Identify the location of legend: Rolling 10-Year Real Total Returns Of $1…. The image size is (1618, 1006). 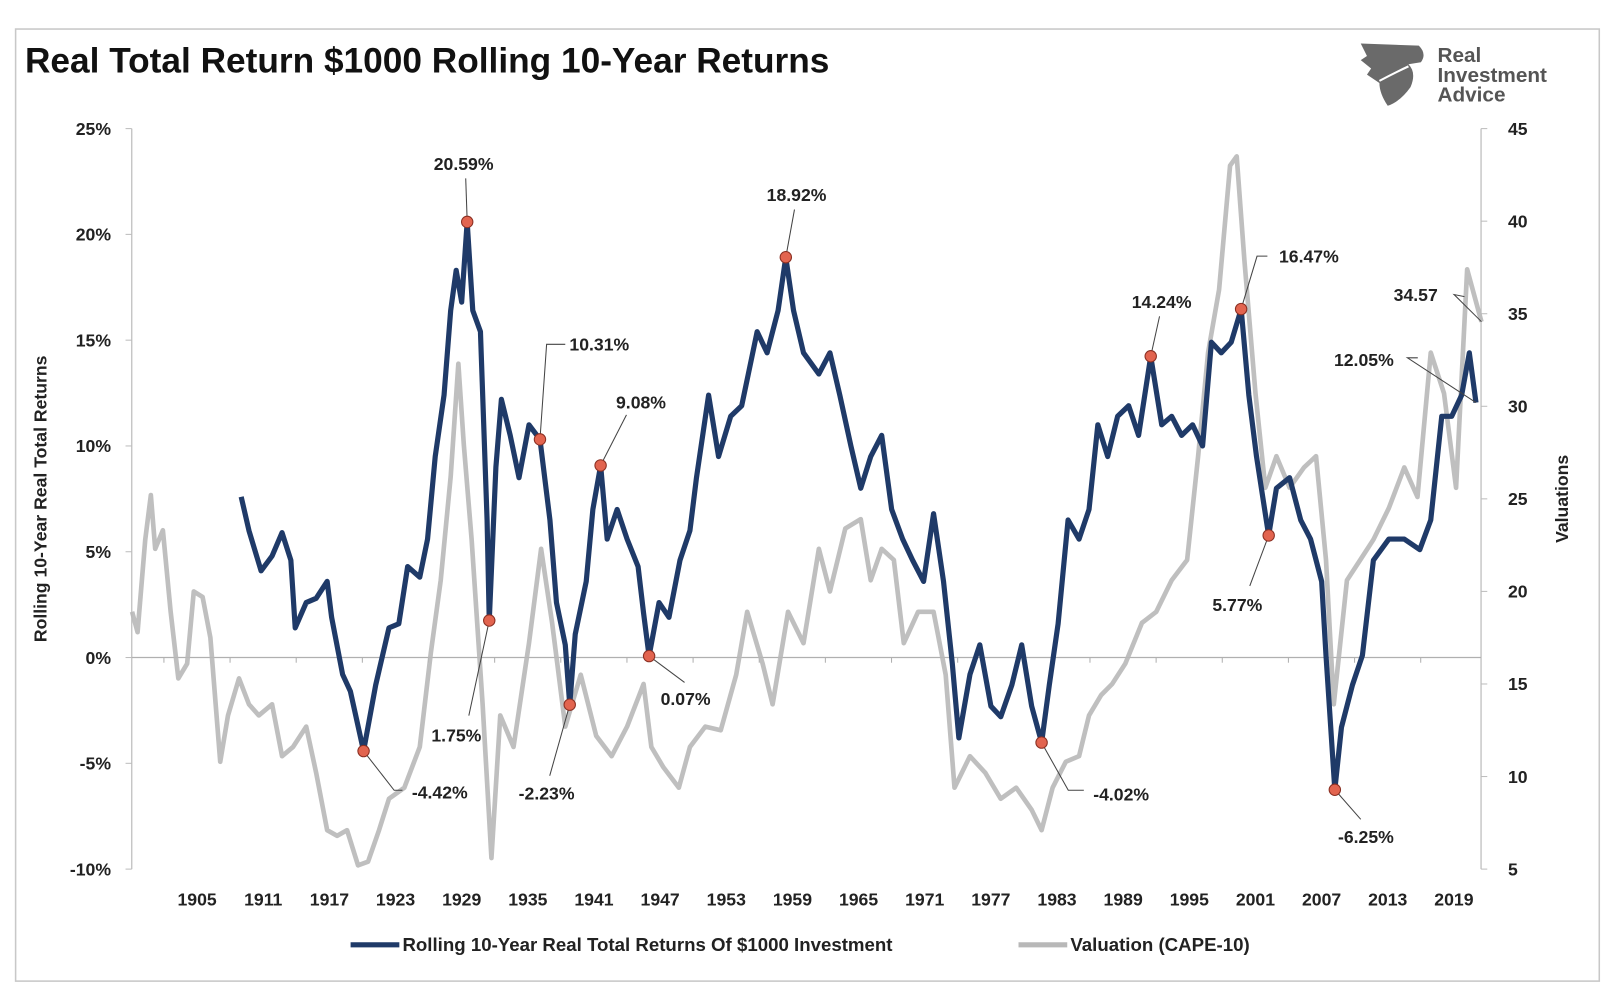
(800, 944).